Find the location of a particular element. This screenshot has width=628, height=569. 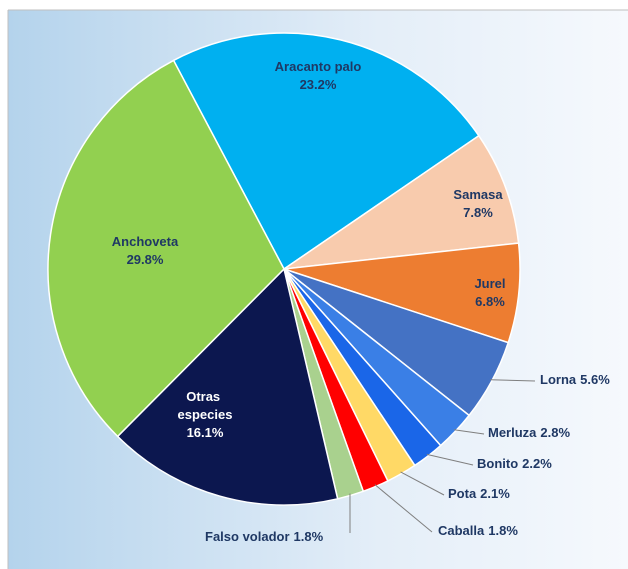

label-value: 23.2% is located at coordinates (318, 84).